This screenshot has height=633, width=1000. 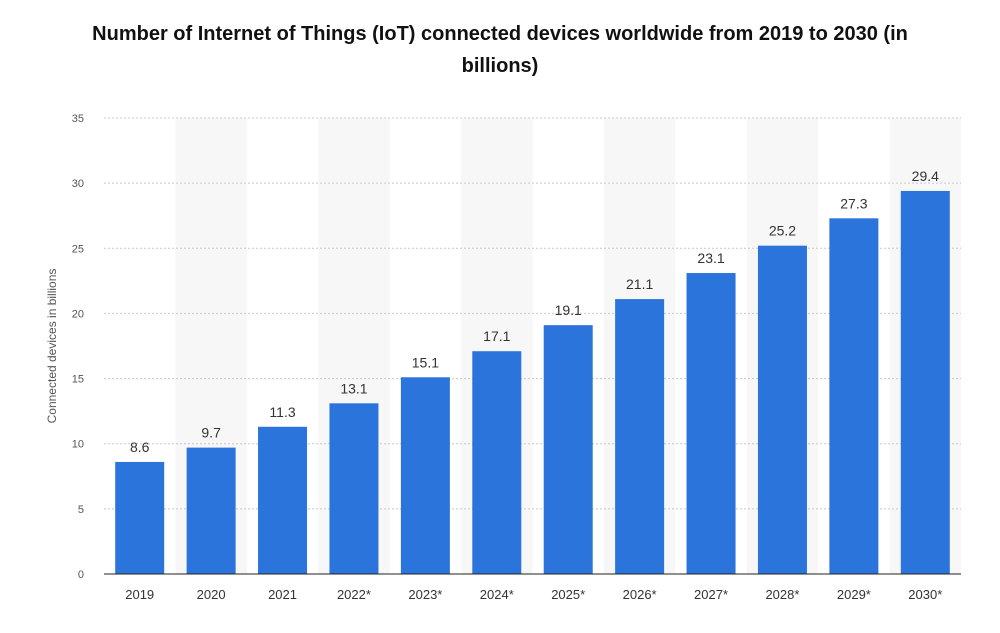 I want to click on y-tick-label: 10, so click(x=78, y=445).